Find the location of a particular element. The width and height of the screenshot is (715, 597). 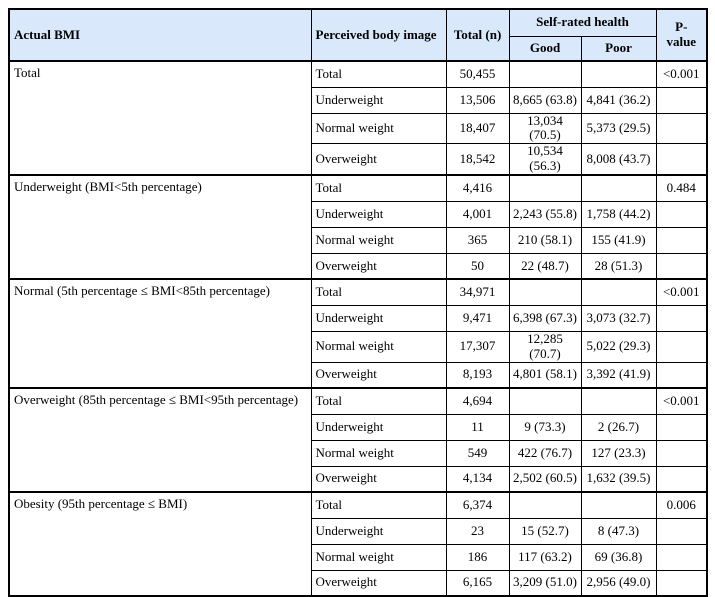

table-row: Overweight 8,193 4,801 (58.1) 3,392 (41.9) is located at coordinates (358, 375).